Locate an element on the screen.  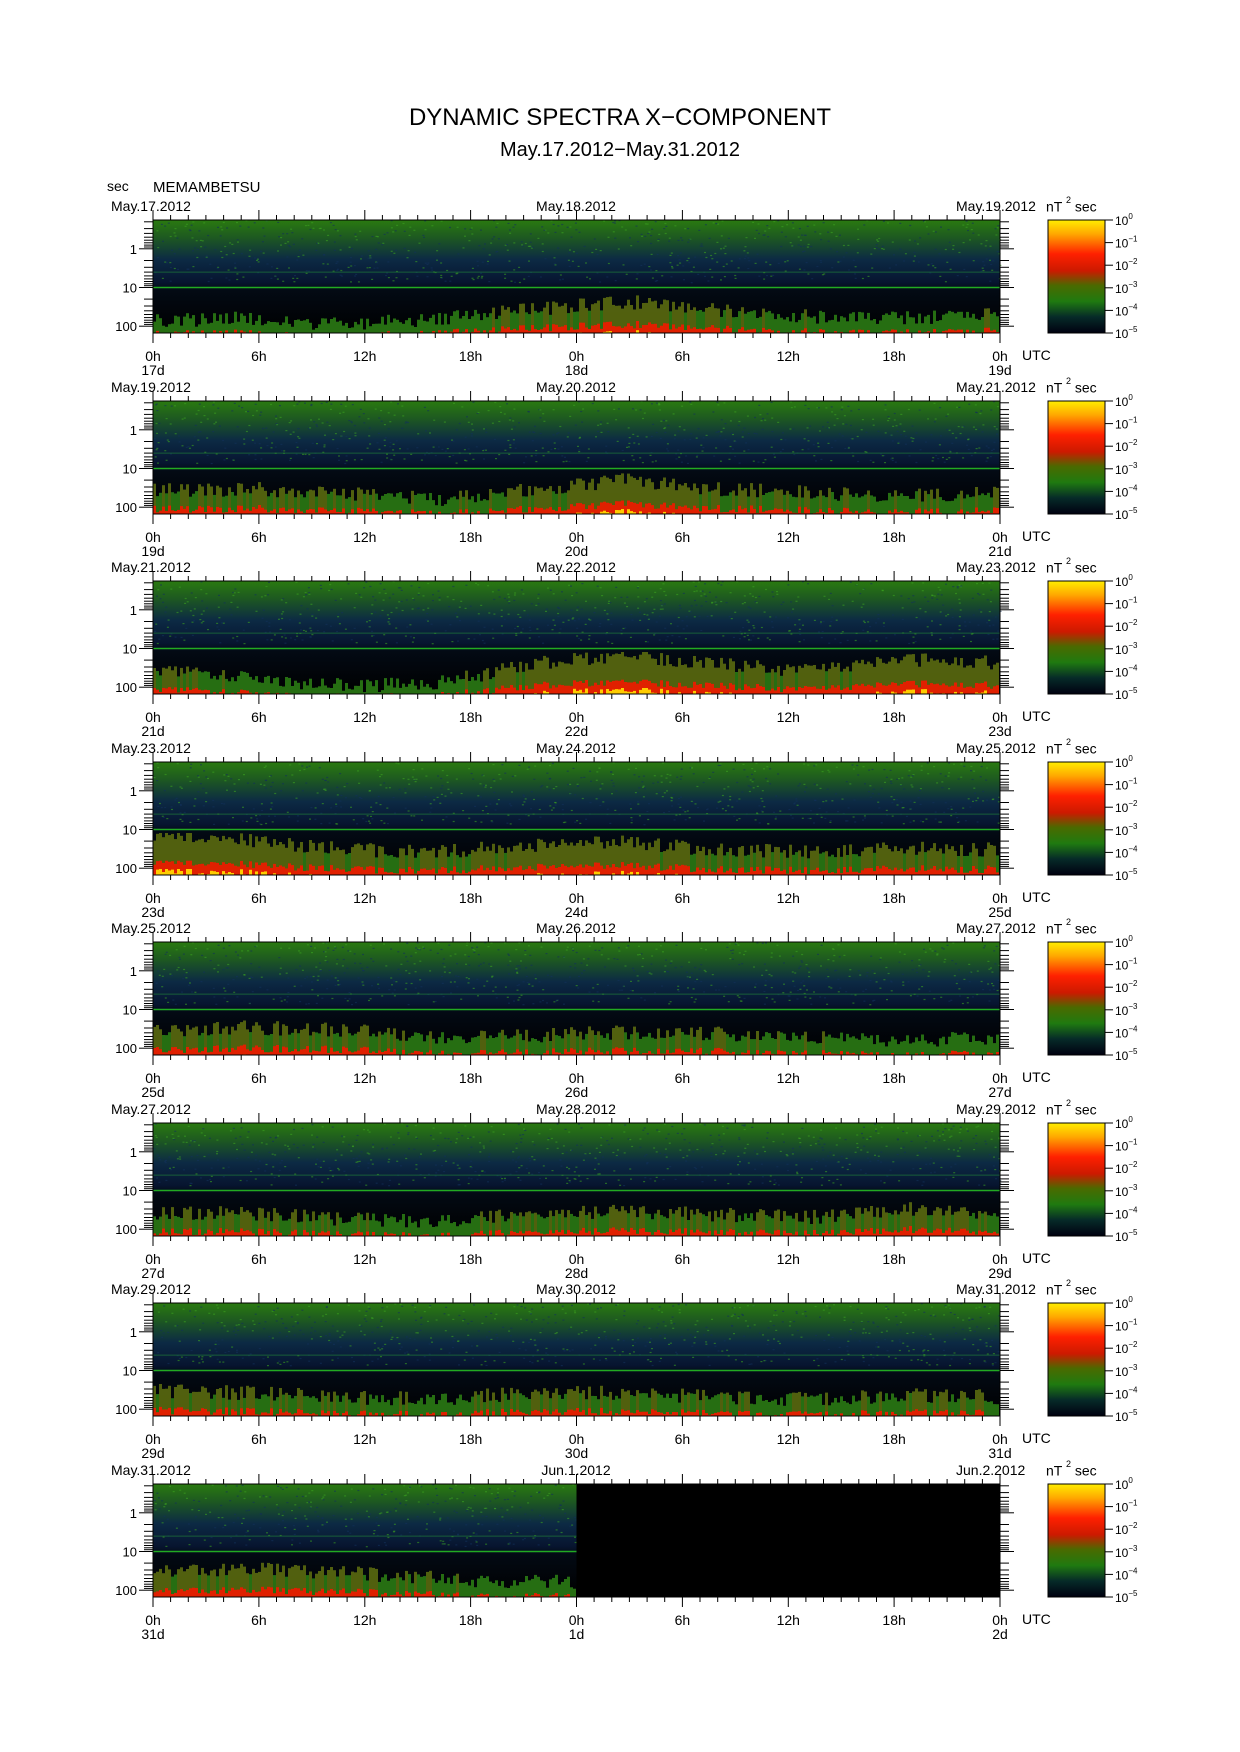
y-tick-label: 100 is located at coordinates (126, 1229).